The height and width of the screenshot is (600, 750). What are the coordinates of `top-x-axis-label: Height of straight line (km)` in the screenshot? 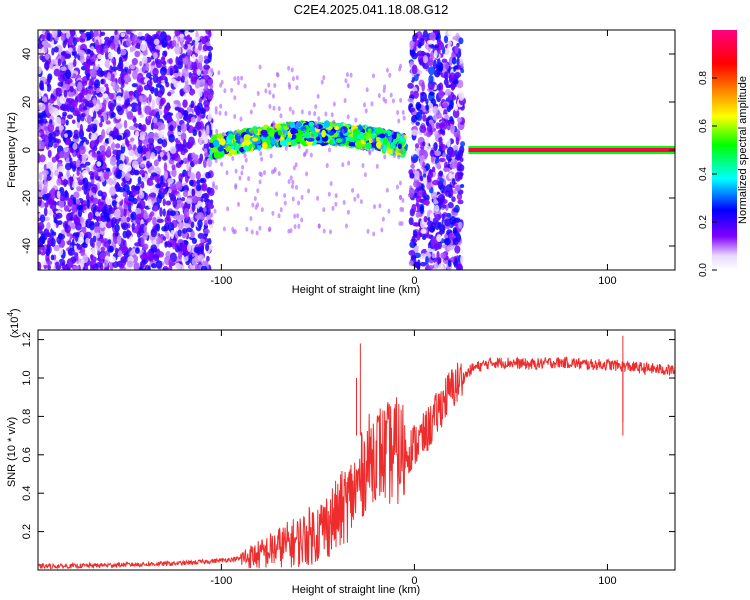 It's located at (356, 290).